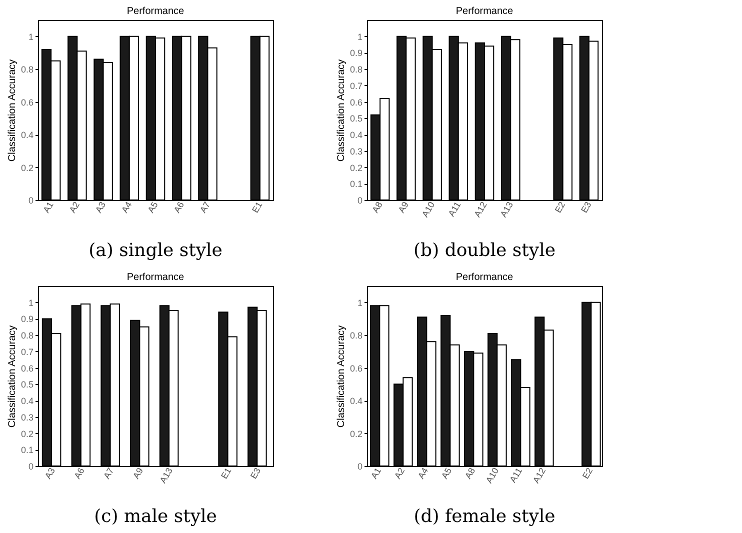 Image resolution: width=742 pixels, height=533 pixels. What do you see at coordinates (155, 516) in the screenshot?
I see `text: (c) male style` at bounding box center [155, 516].